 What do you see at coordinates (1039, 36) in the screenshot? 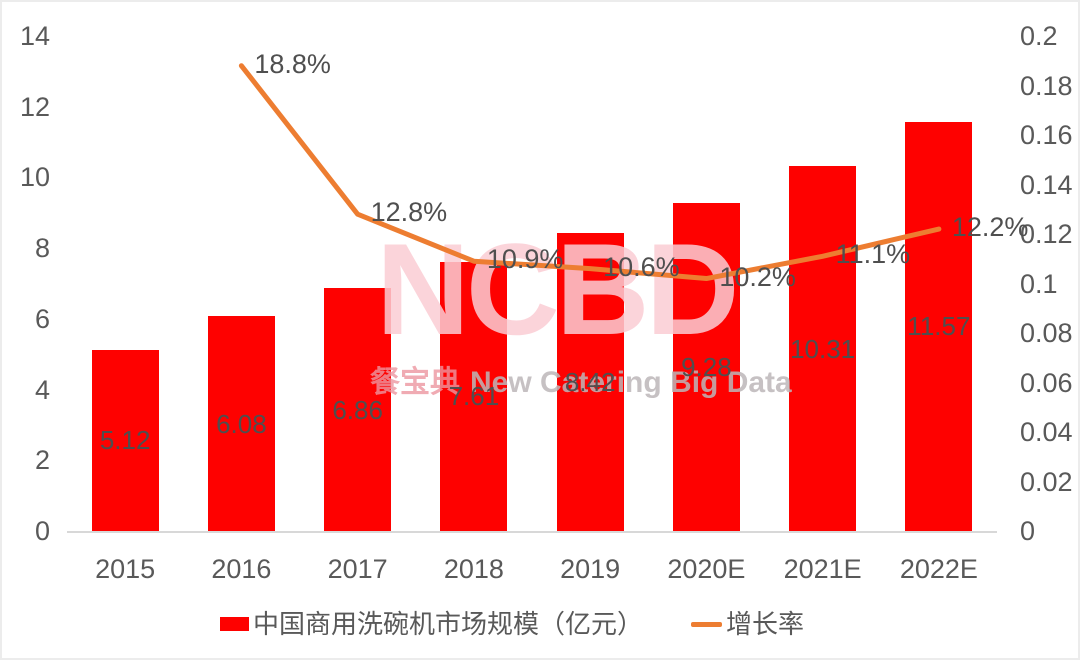
I see `right-axis-tick-label: 0.2` at bounding box center [1039, 36].